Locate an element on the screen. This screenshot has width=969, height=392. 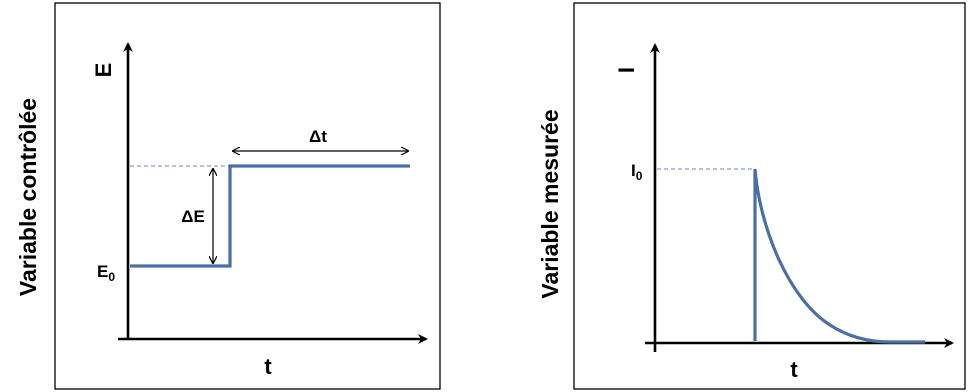
i0-subscript: 0 is located at coordinates (639, 176).